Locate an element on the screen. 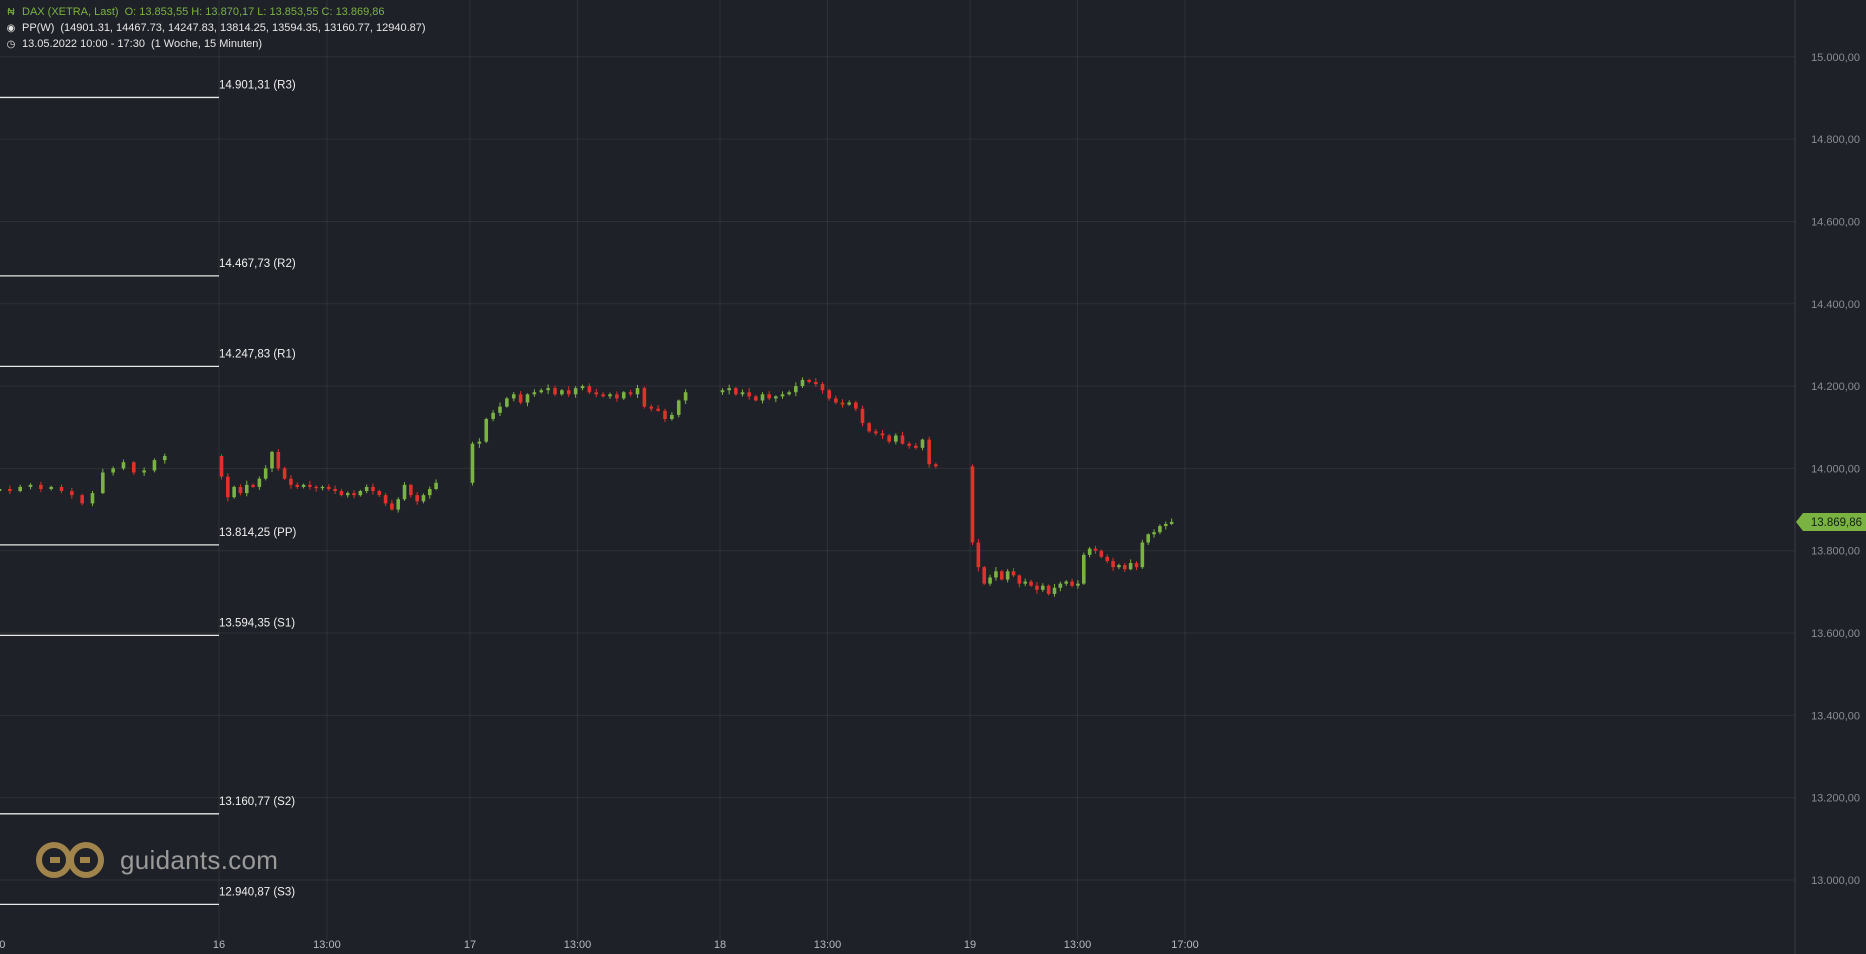  pivot-label-r2: 14.467,73 (R2) is located at coordinates (257, 264).